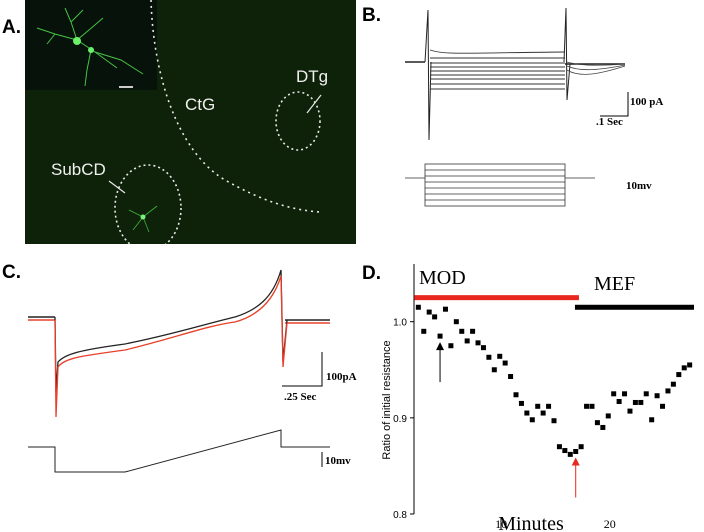 The width and height of the screenshot is (704, 532). What do you see at coordinates (609, 122) in the screenshot?
I see `panel-b-scale-time: .1 Sec` at bounding box center [609, 122].